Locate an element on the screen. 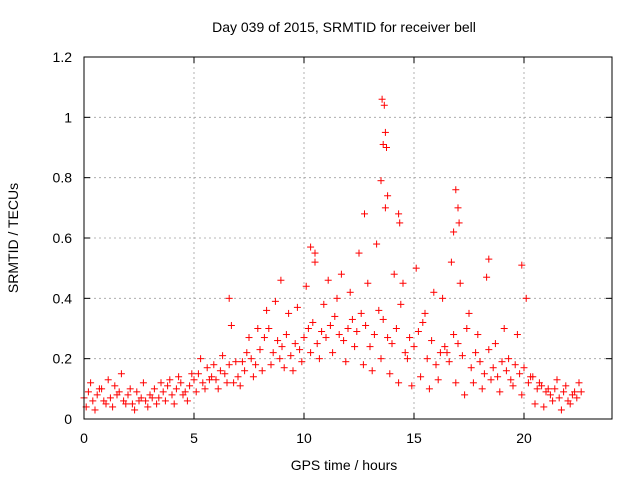 This screenshot has height=480, width=640. x-tick-label: 20 is located at coordinates (524, 438).